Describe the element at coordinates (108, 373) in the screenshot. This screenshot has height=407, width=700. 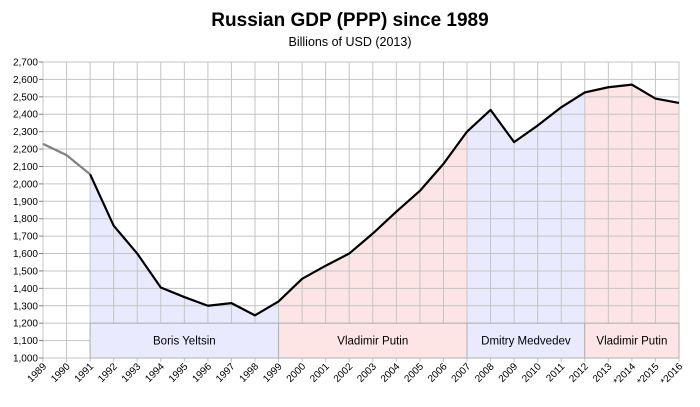
I see `x-tick-label: 1992` at that location.